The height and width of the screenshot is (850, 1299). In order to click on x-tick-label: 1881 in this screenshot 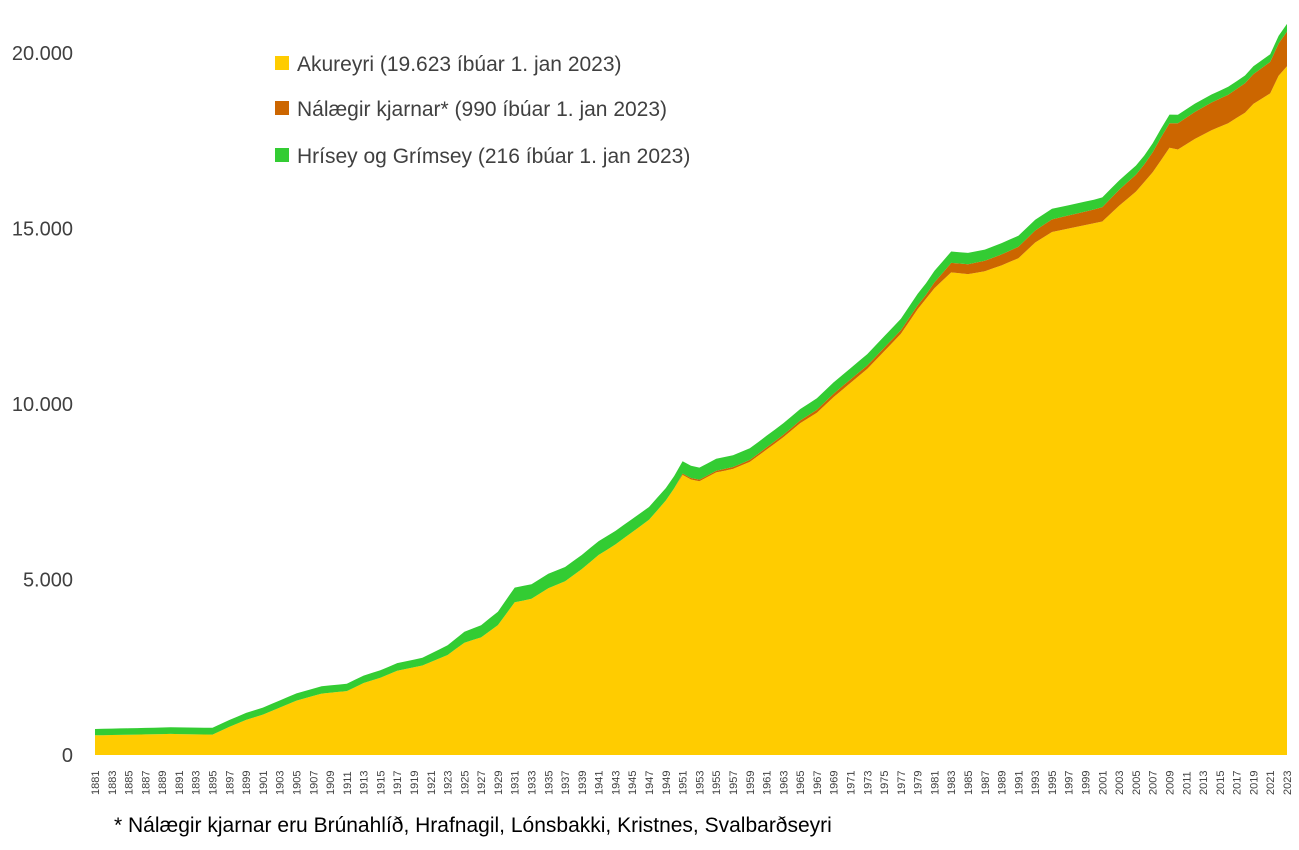, I will do `click(96, 783)`.